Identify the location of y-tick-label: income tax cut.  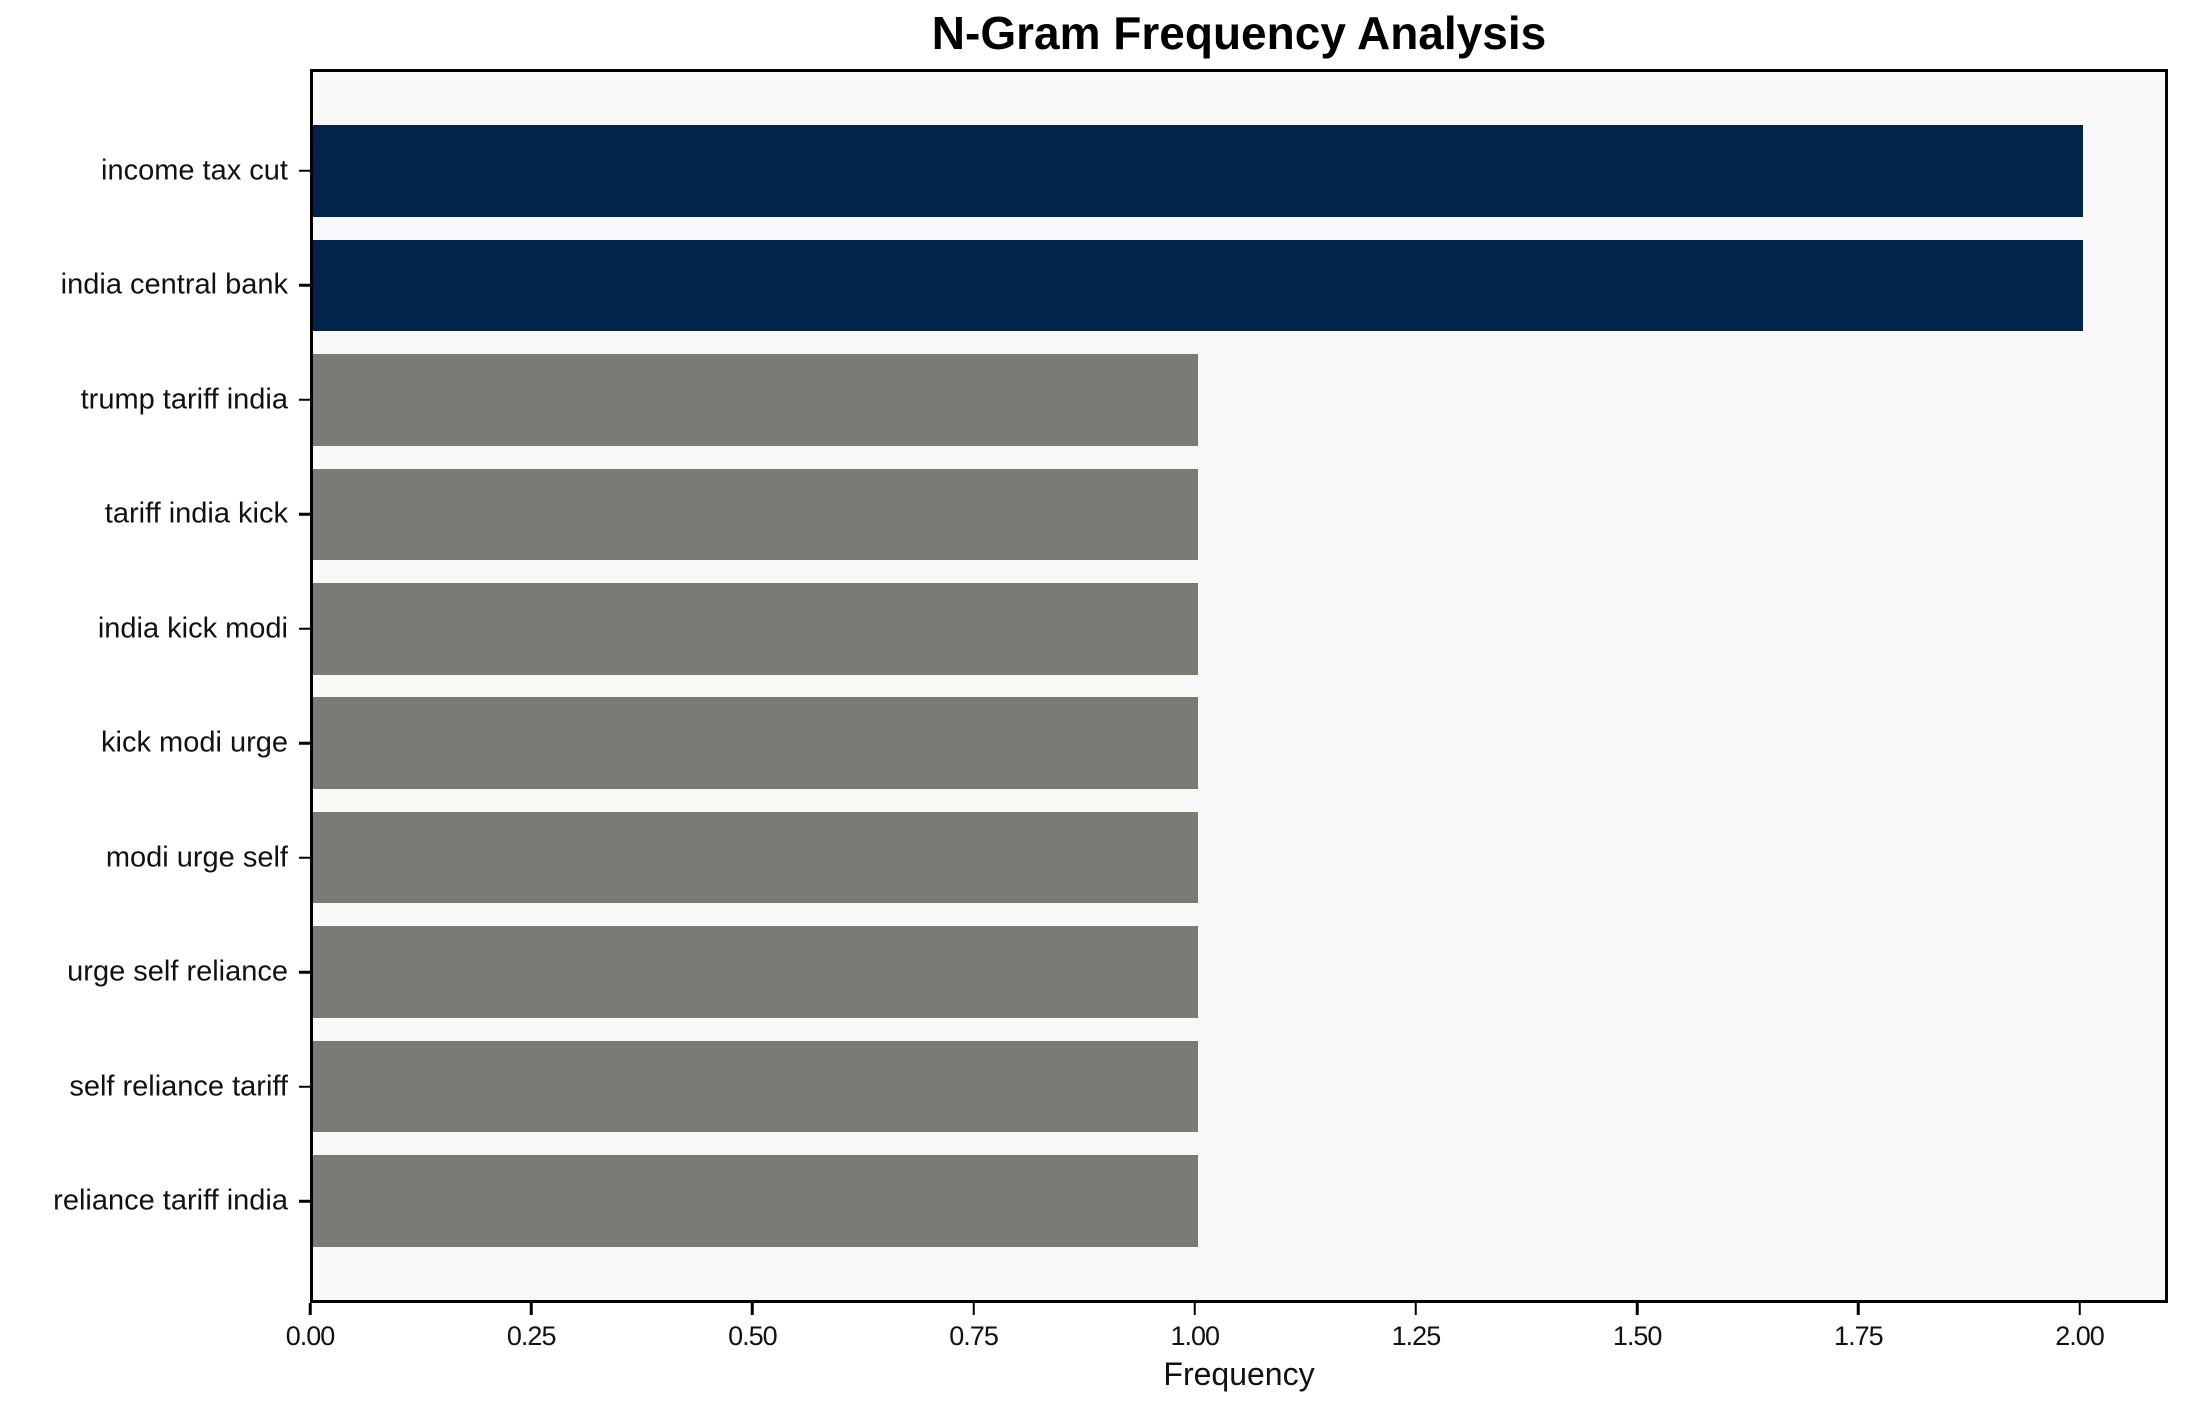
(194, 170).